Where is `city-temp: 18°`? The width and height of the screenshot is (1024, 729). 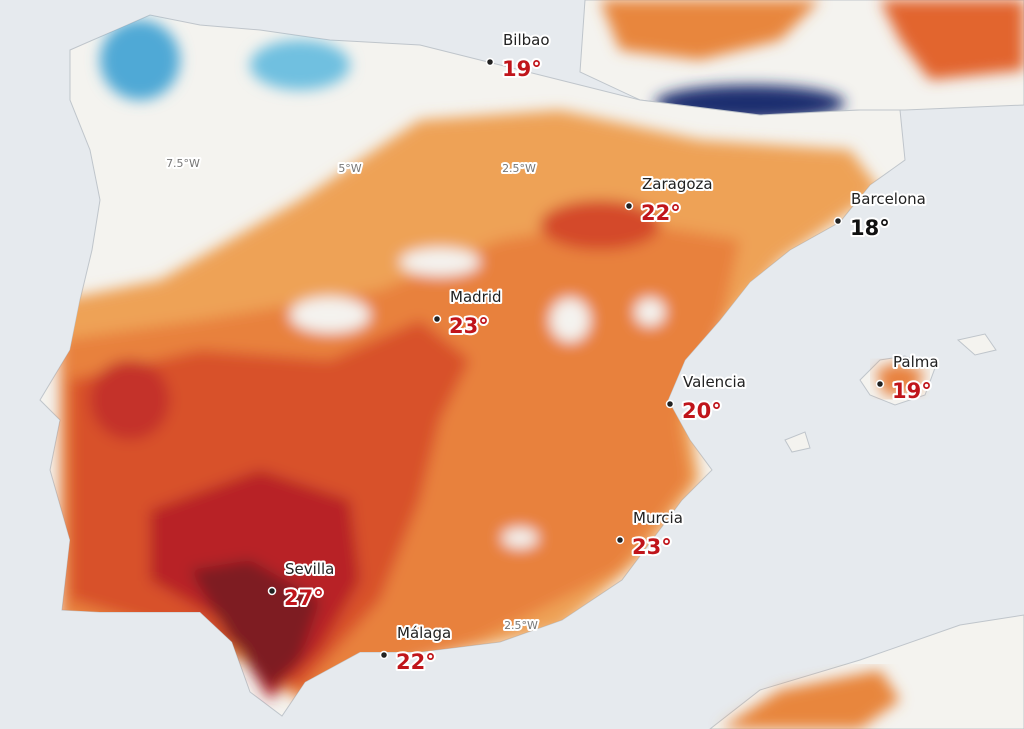 city-temp: 18° is located at coordinates (870, 228).